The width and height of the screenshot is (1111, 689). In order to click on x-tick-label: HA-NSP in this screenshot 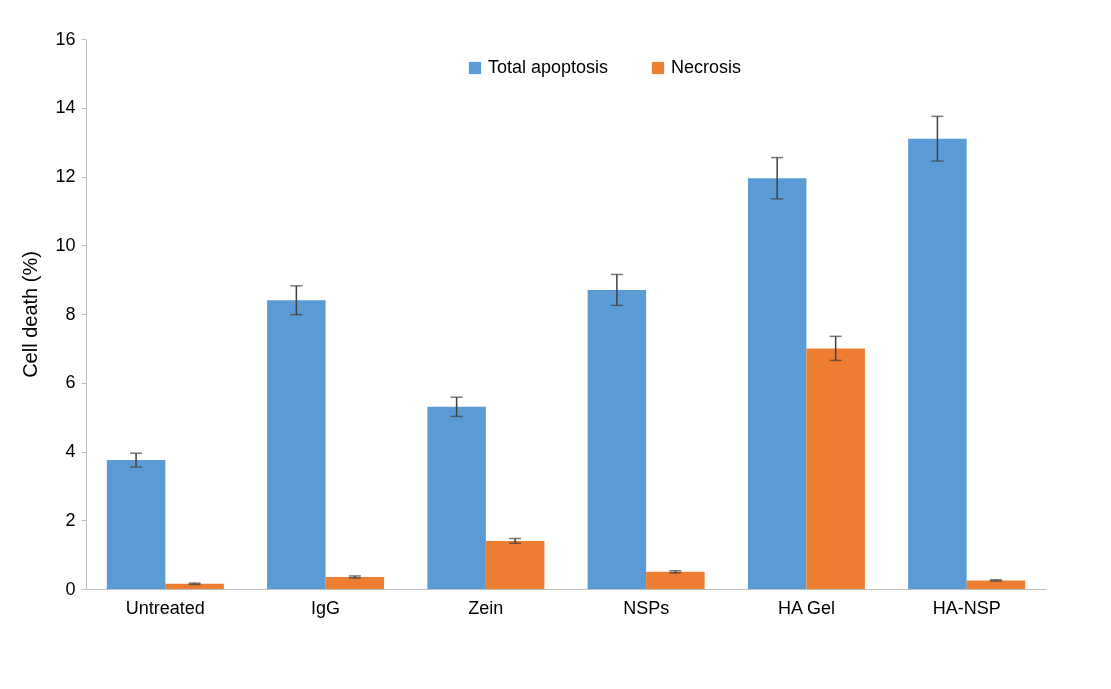, I will do `click(966, 607)`.